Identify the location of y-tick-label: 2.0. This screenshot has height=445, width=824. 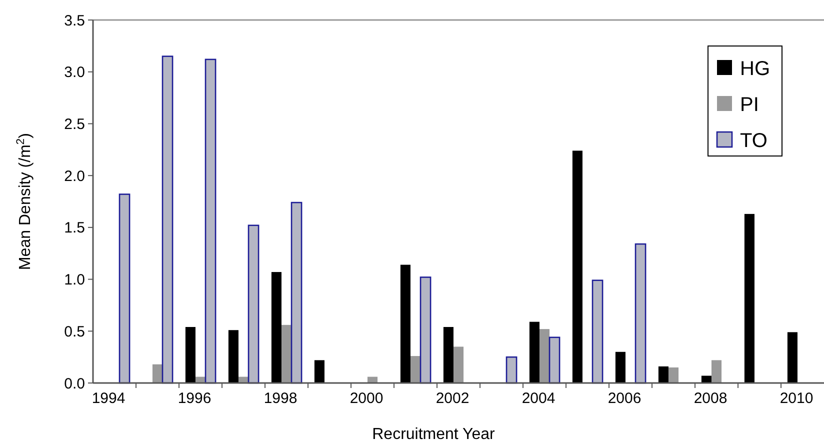
(74, 176).